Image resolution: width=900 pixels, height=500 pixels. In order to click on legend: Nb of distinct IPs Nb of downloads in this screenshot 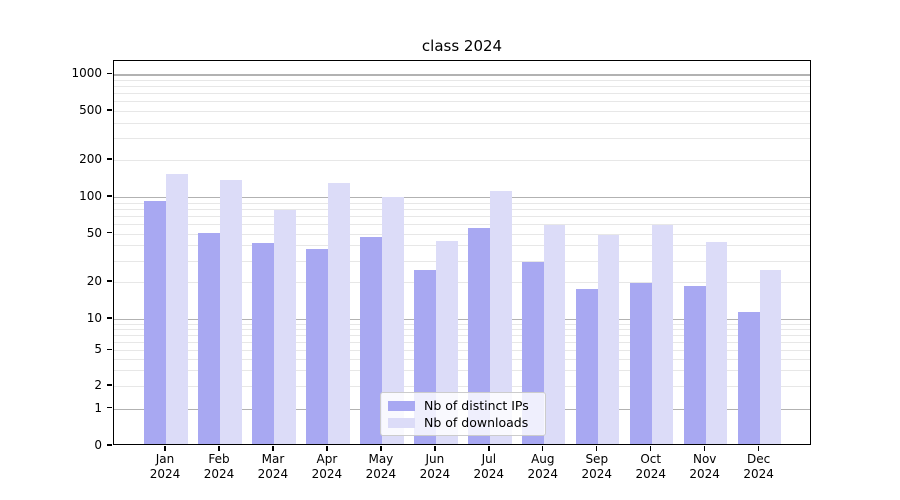, I will do `click(463, 414)`.